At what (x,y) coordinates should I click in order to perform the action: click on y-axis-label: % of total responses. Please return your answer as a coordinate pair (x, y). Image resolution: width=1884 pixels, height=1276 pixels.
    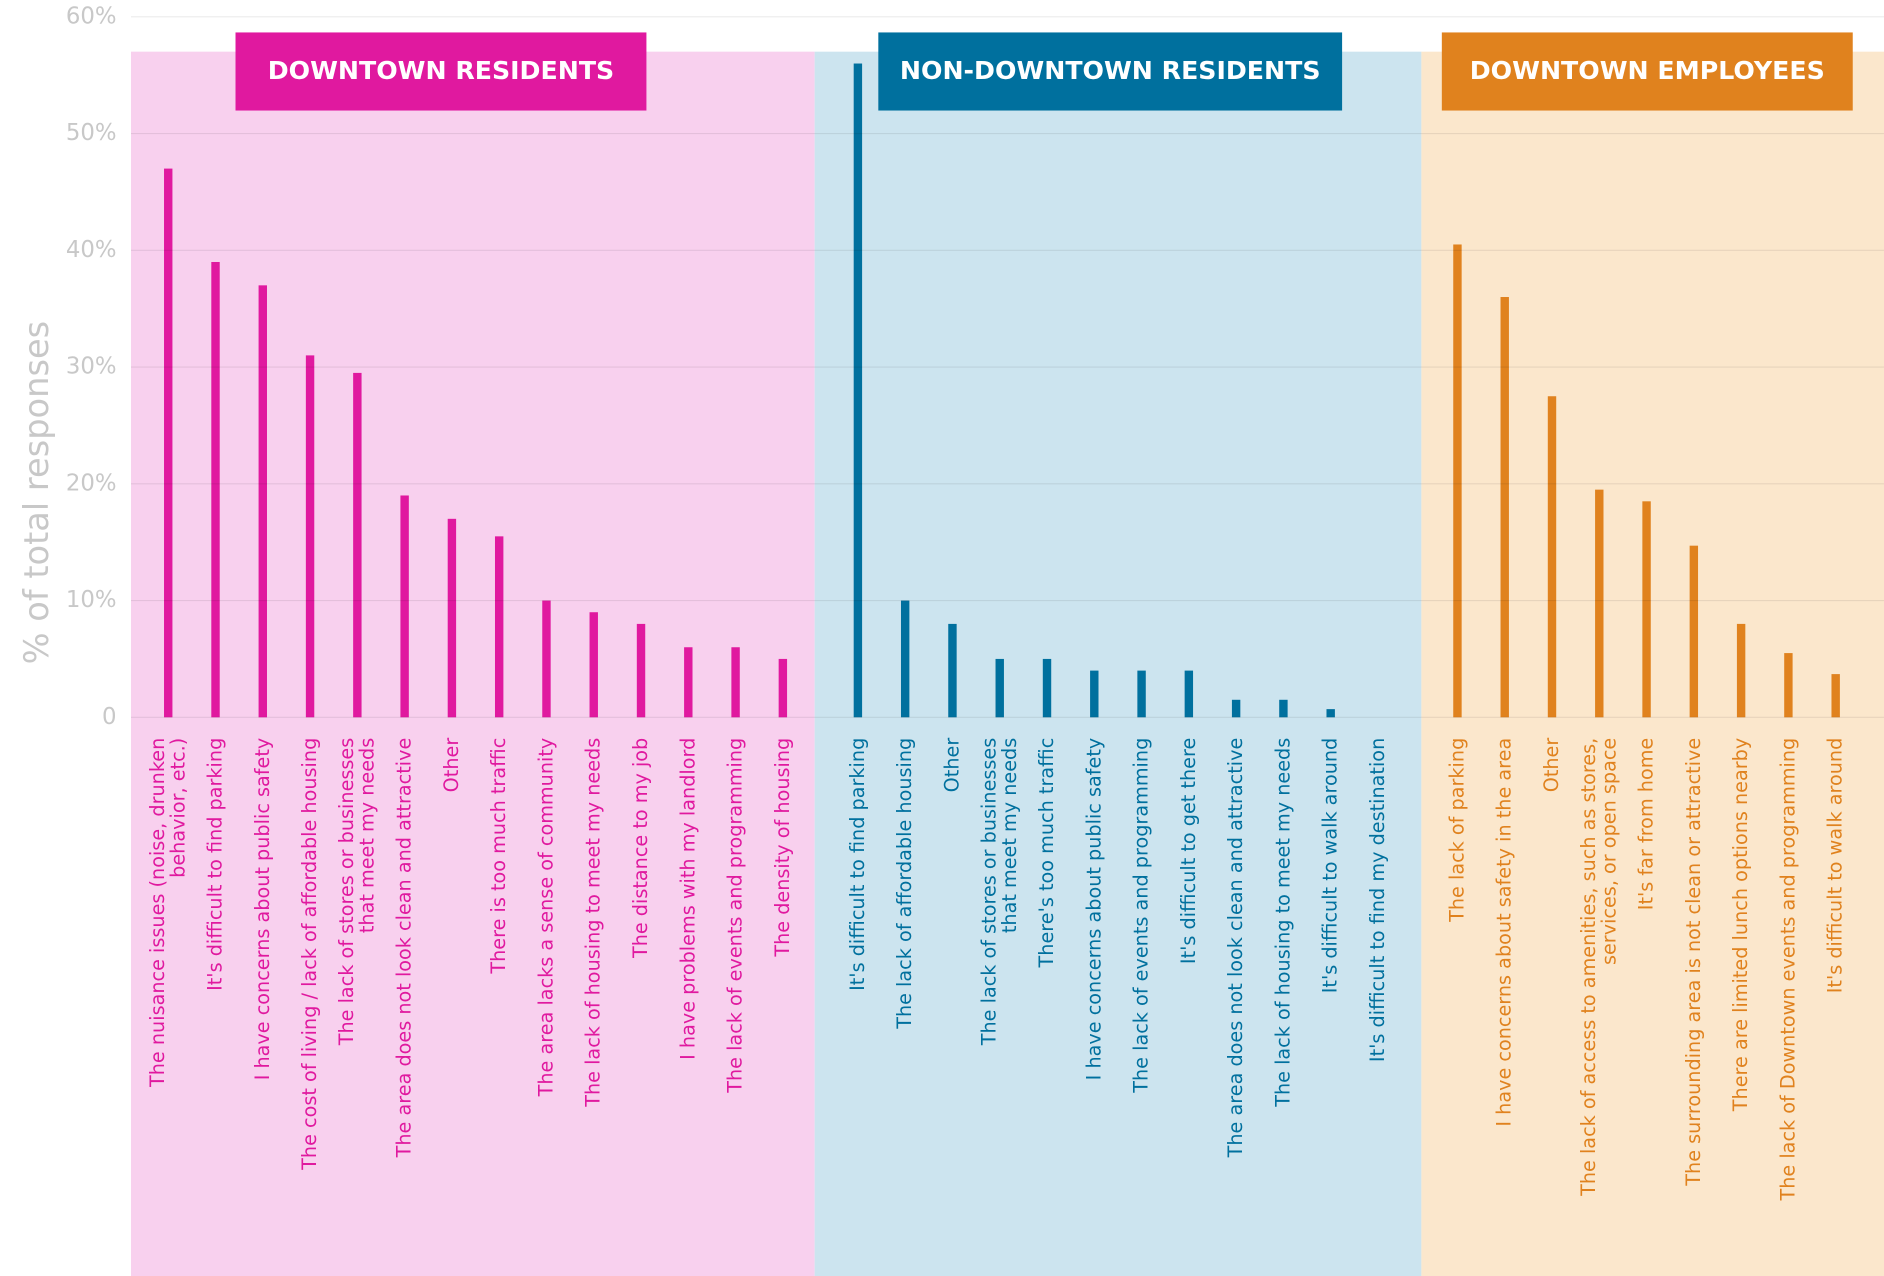
    Looking at the image, I should click on (36, 493).